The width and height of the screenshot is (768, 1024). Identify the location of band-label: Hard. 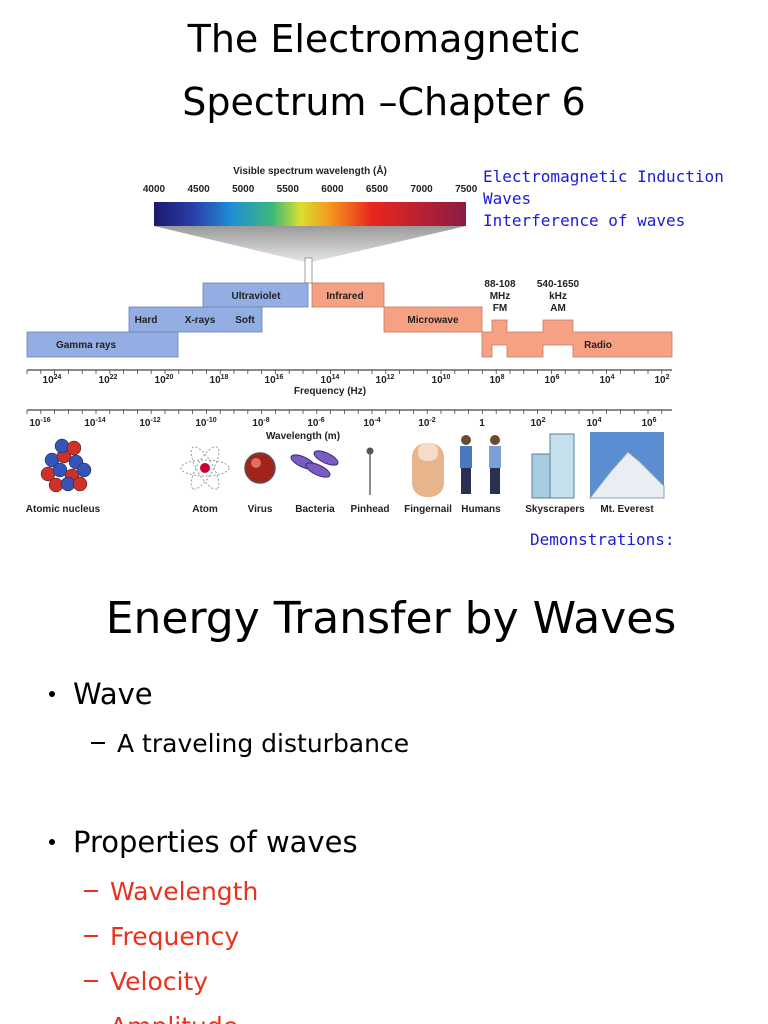
(146, 320).